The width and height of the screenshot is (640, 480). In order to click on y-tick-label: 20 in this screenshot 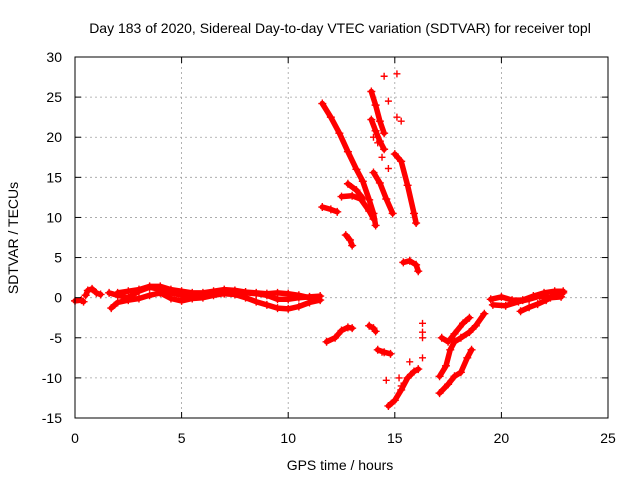, I will do `click(54, 137)`.